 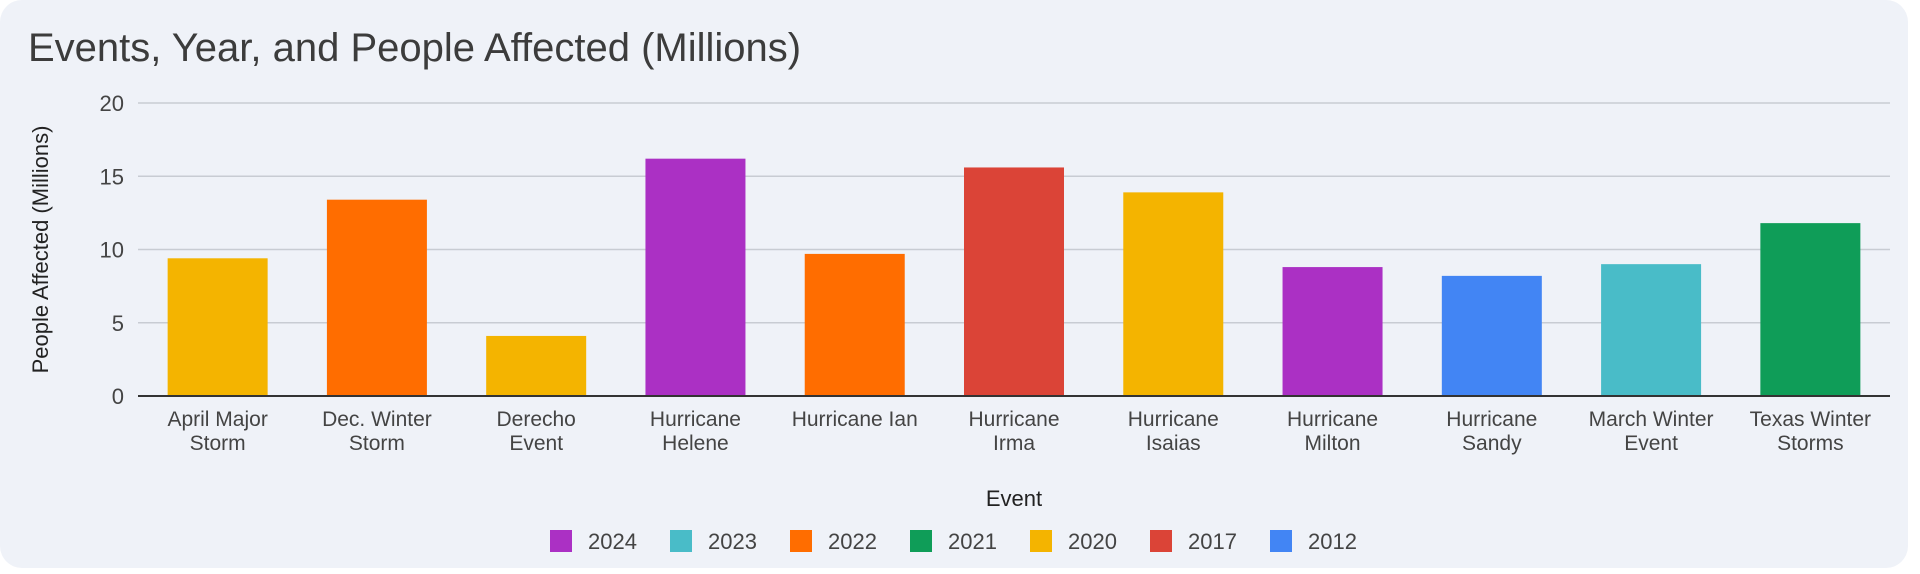 I want to click on legend: 2024 2023 2022 2021 2020 2017 2012, so click(x=953, y=541).